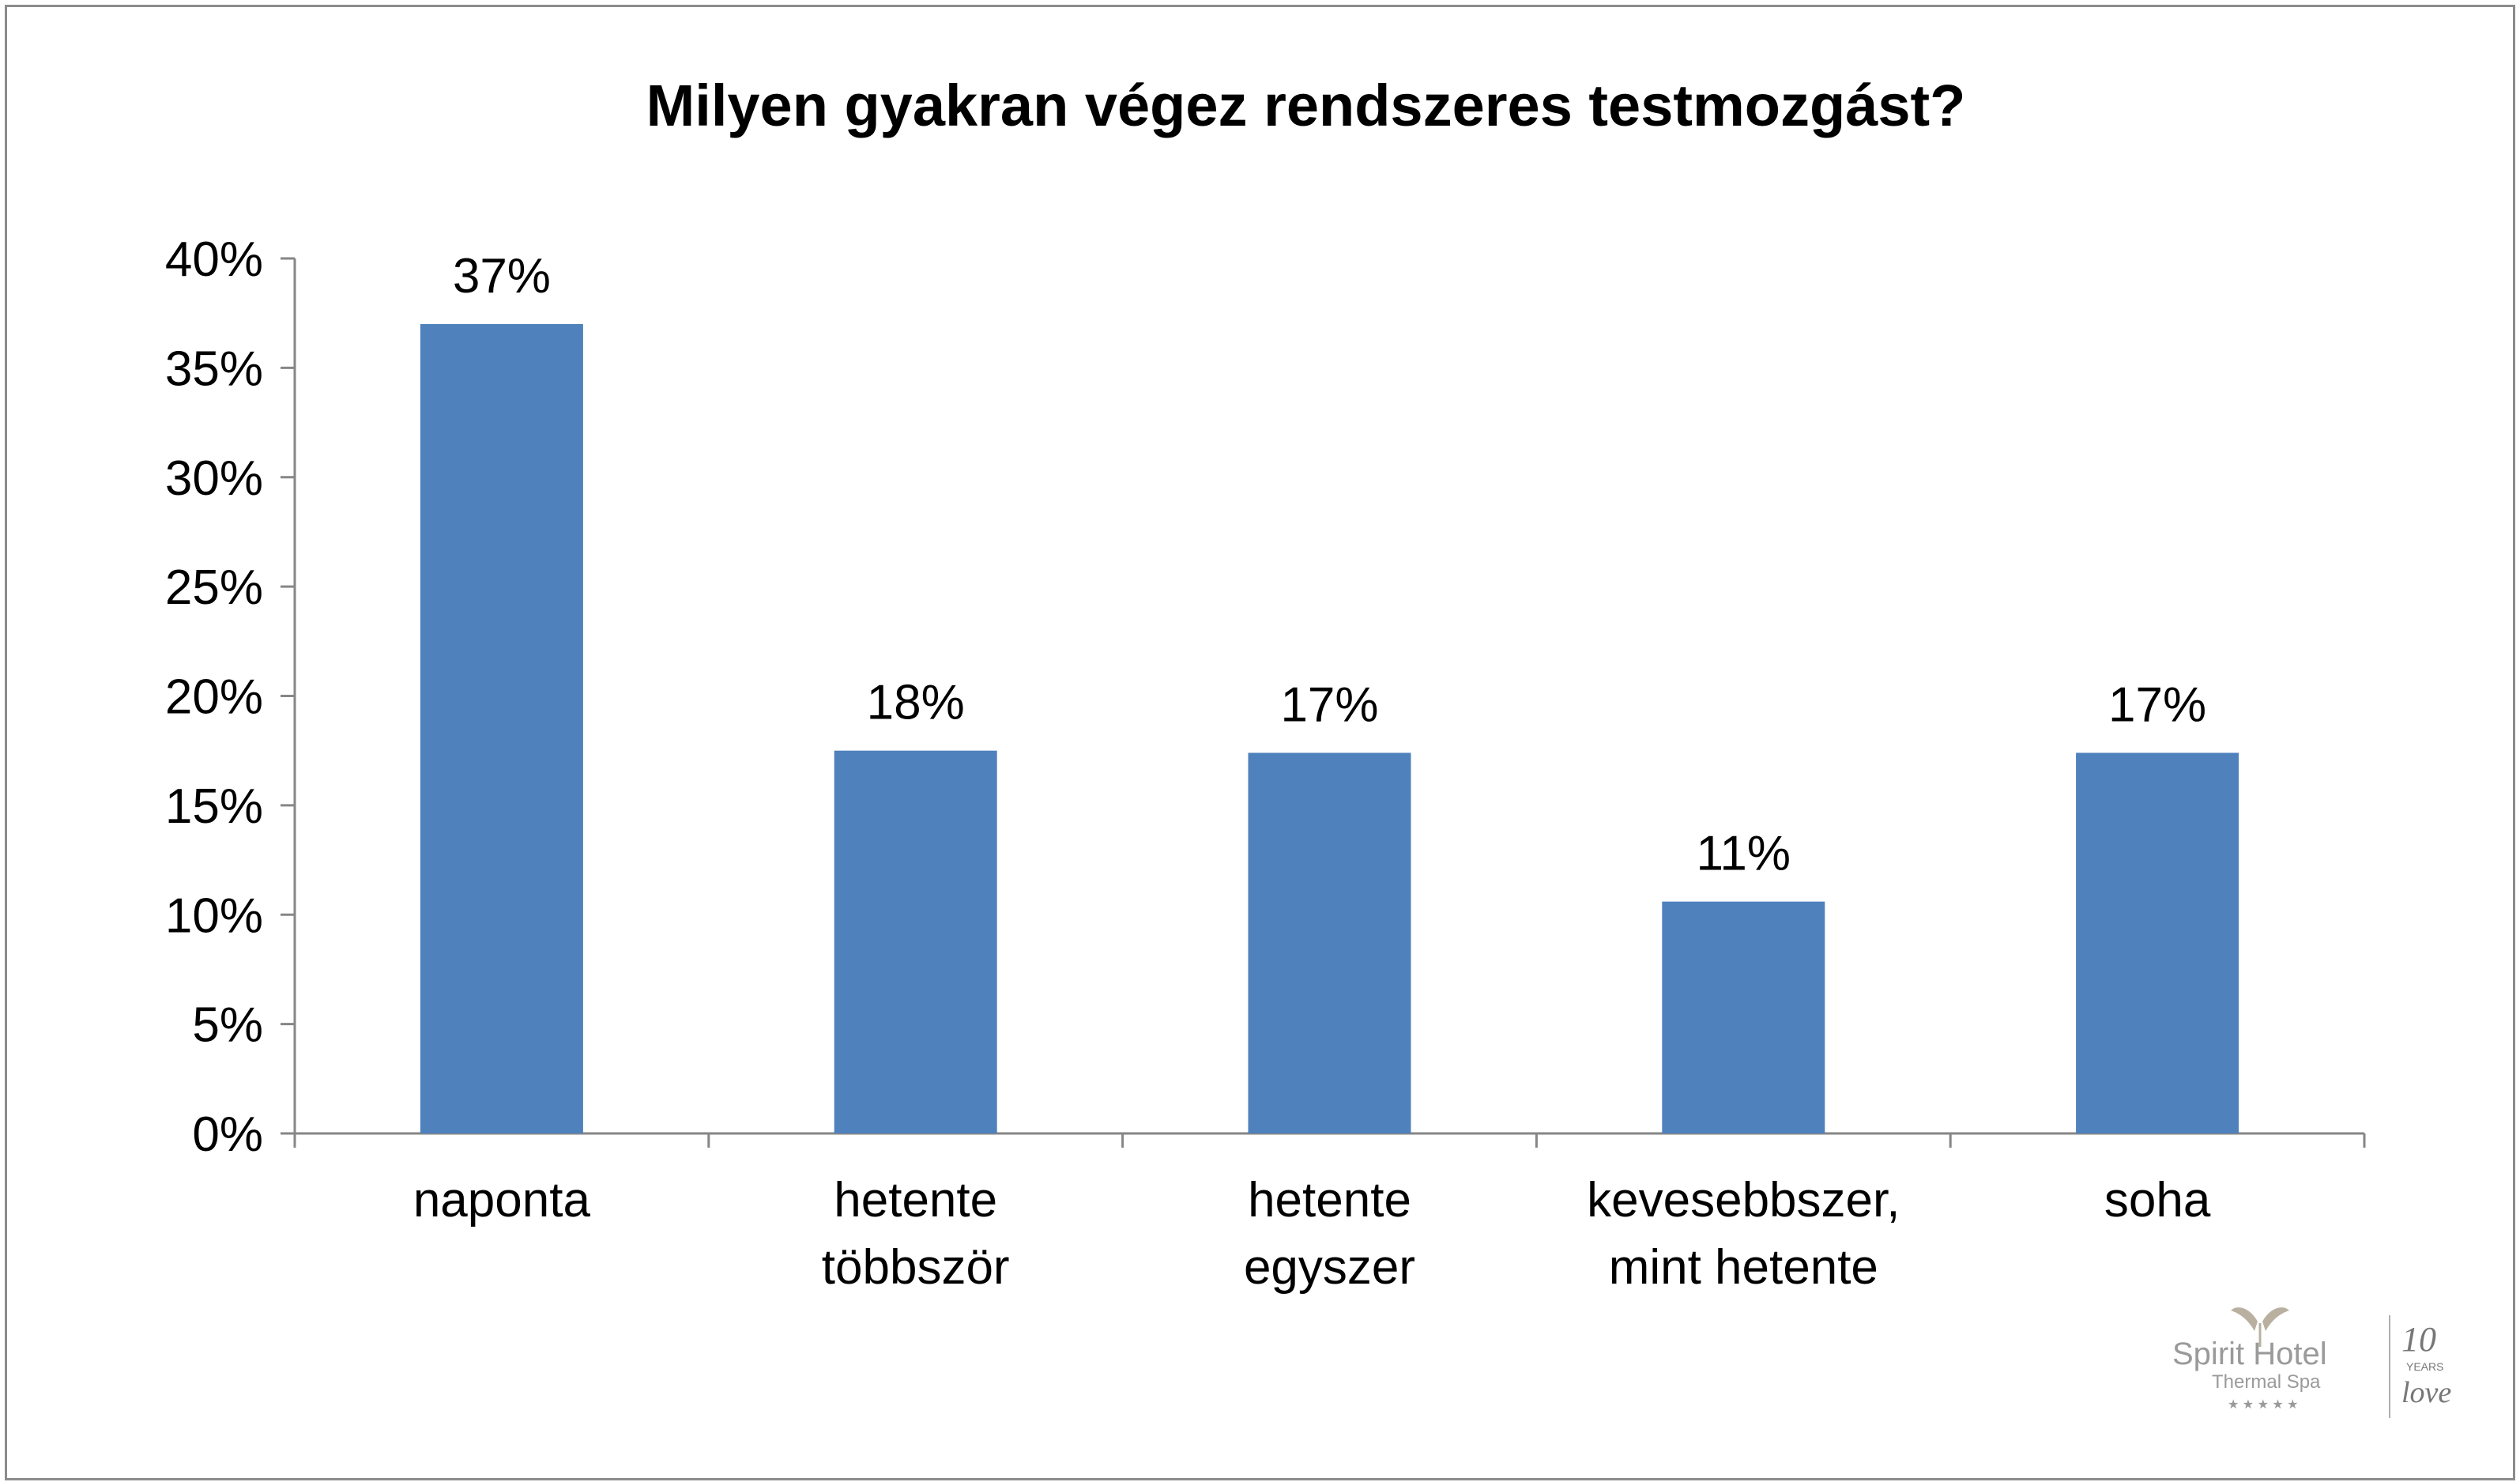 The width and height of the screenshot is (2520, 1482). Describe the element at coordinates (1744, 854) in the screenshot. I see `data-label: 11%` at that location.